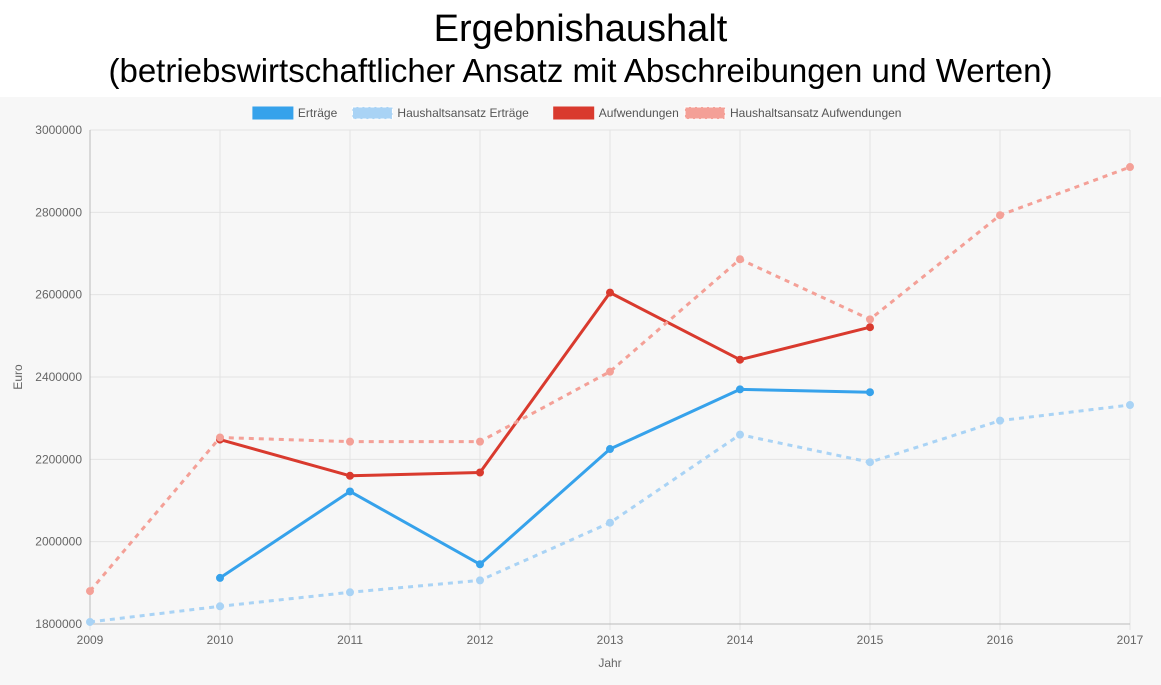 The image size is (1161, 685). Describe the element at coordinates (740, 640) in the screenshot. I see `x-tick-label: 2014` at that location.